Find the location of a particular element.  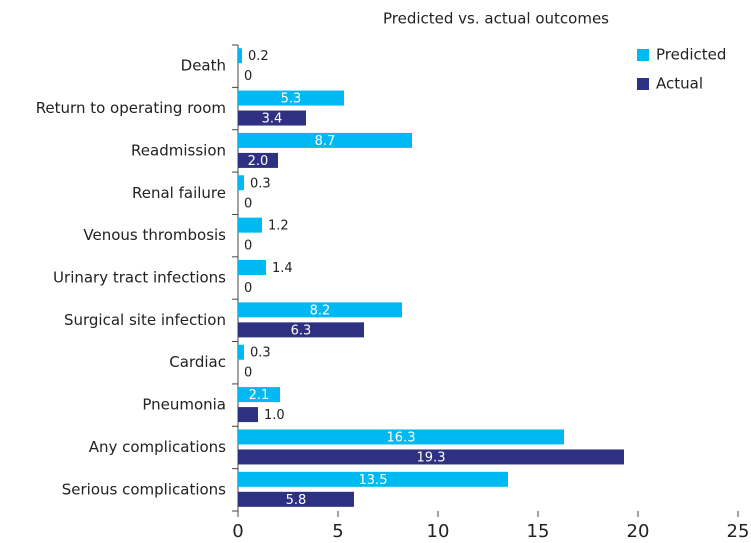

y-tick-label: Death is located at coordinates (203, 66).